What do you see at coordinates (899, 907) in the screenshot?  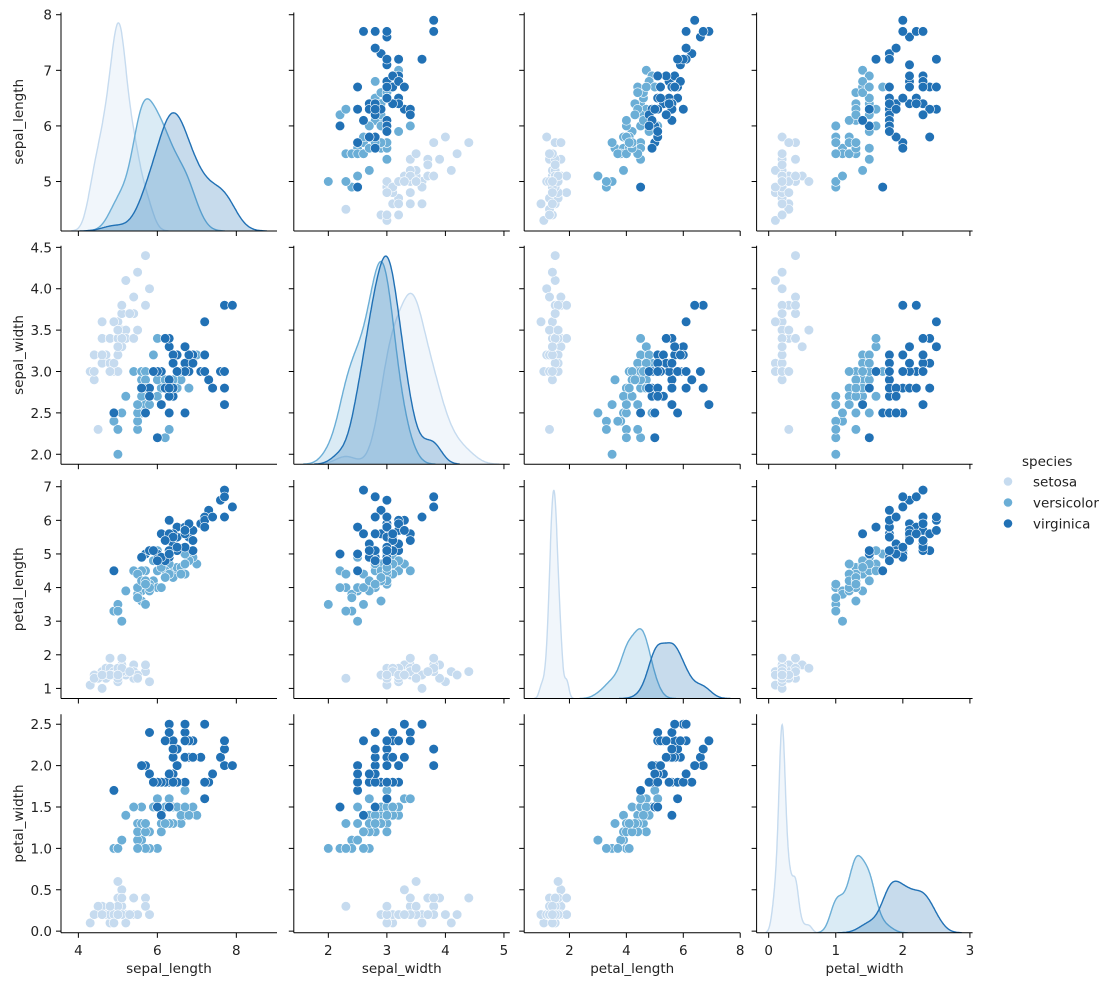 I see `kde-fill-virginica` at bounding box center [899, 907].